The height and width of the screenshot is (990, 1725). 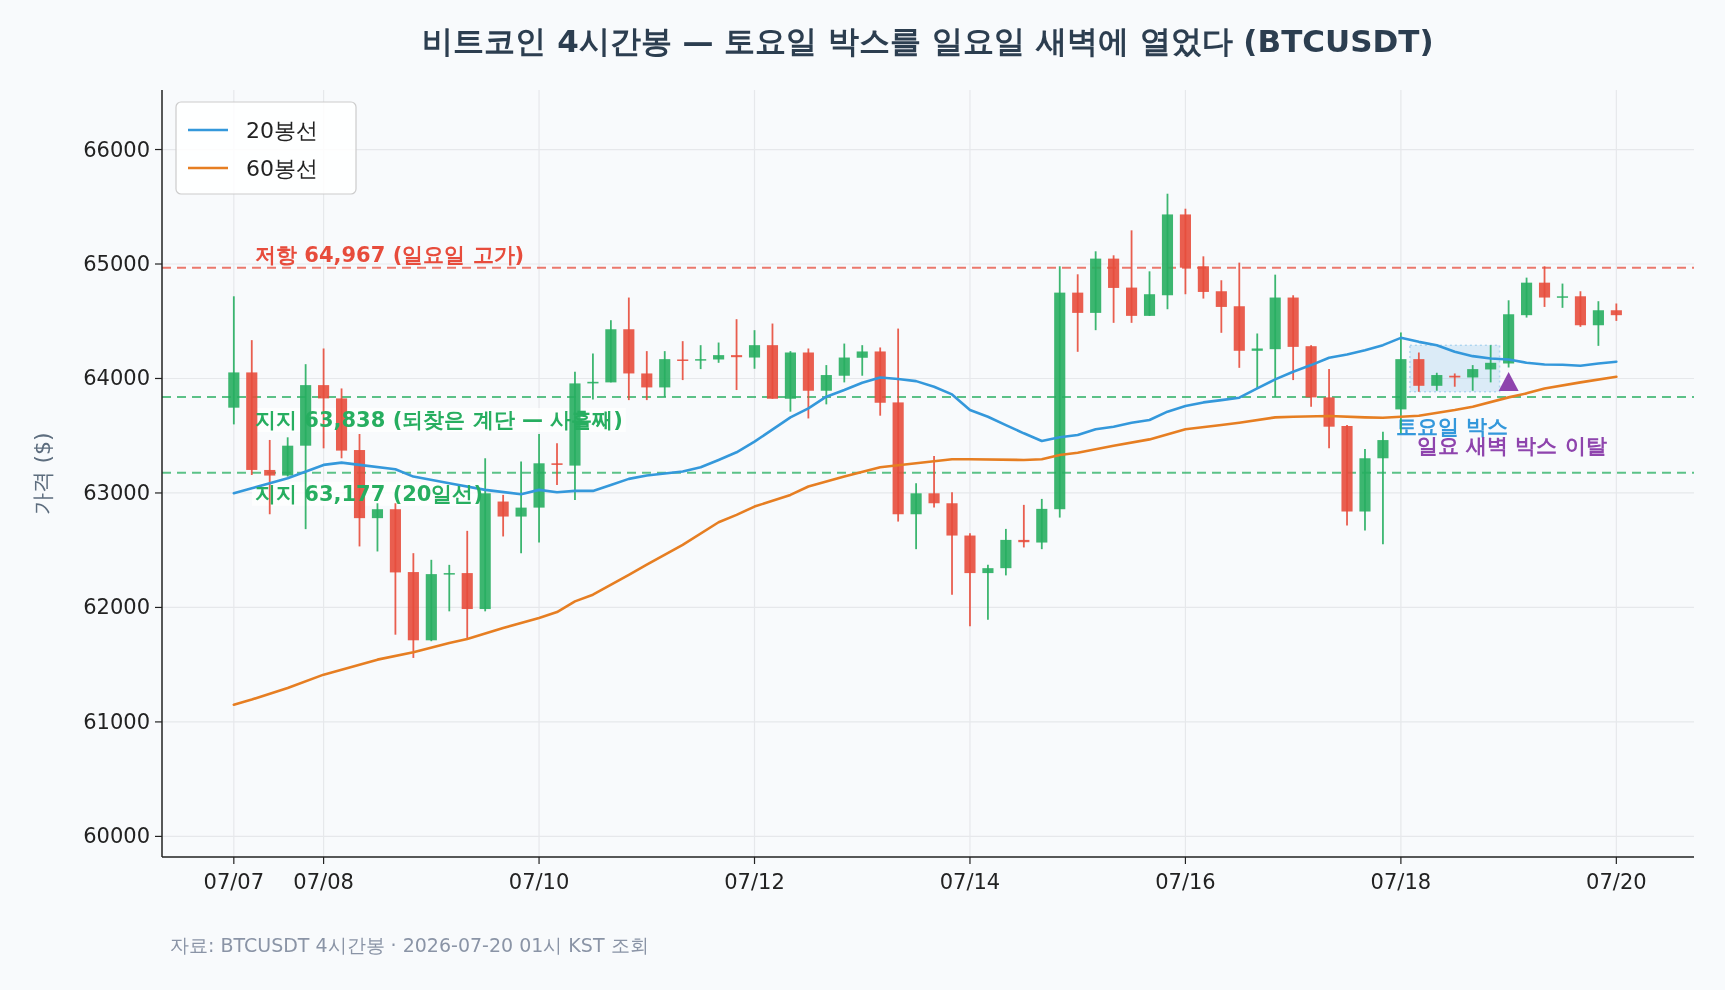 What do you see at coordinates (1401, 882) in the screenshot?
I see `x-tick-label: 07/18` at bounding box center [1401, 882].